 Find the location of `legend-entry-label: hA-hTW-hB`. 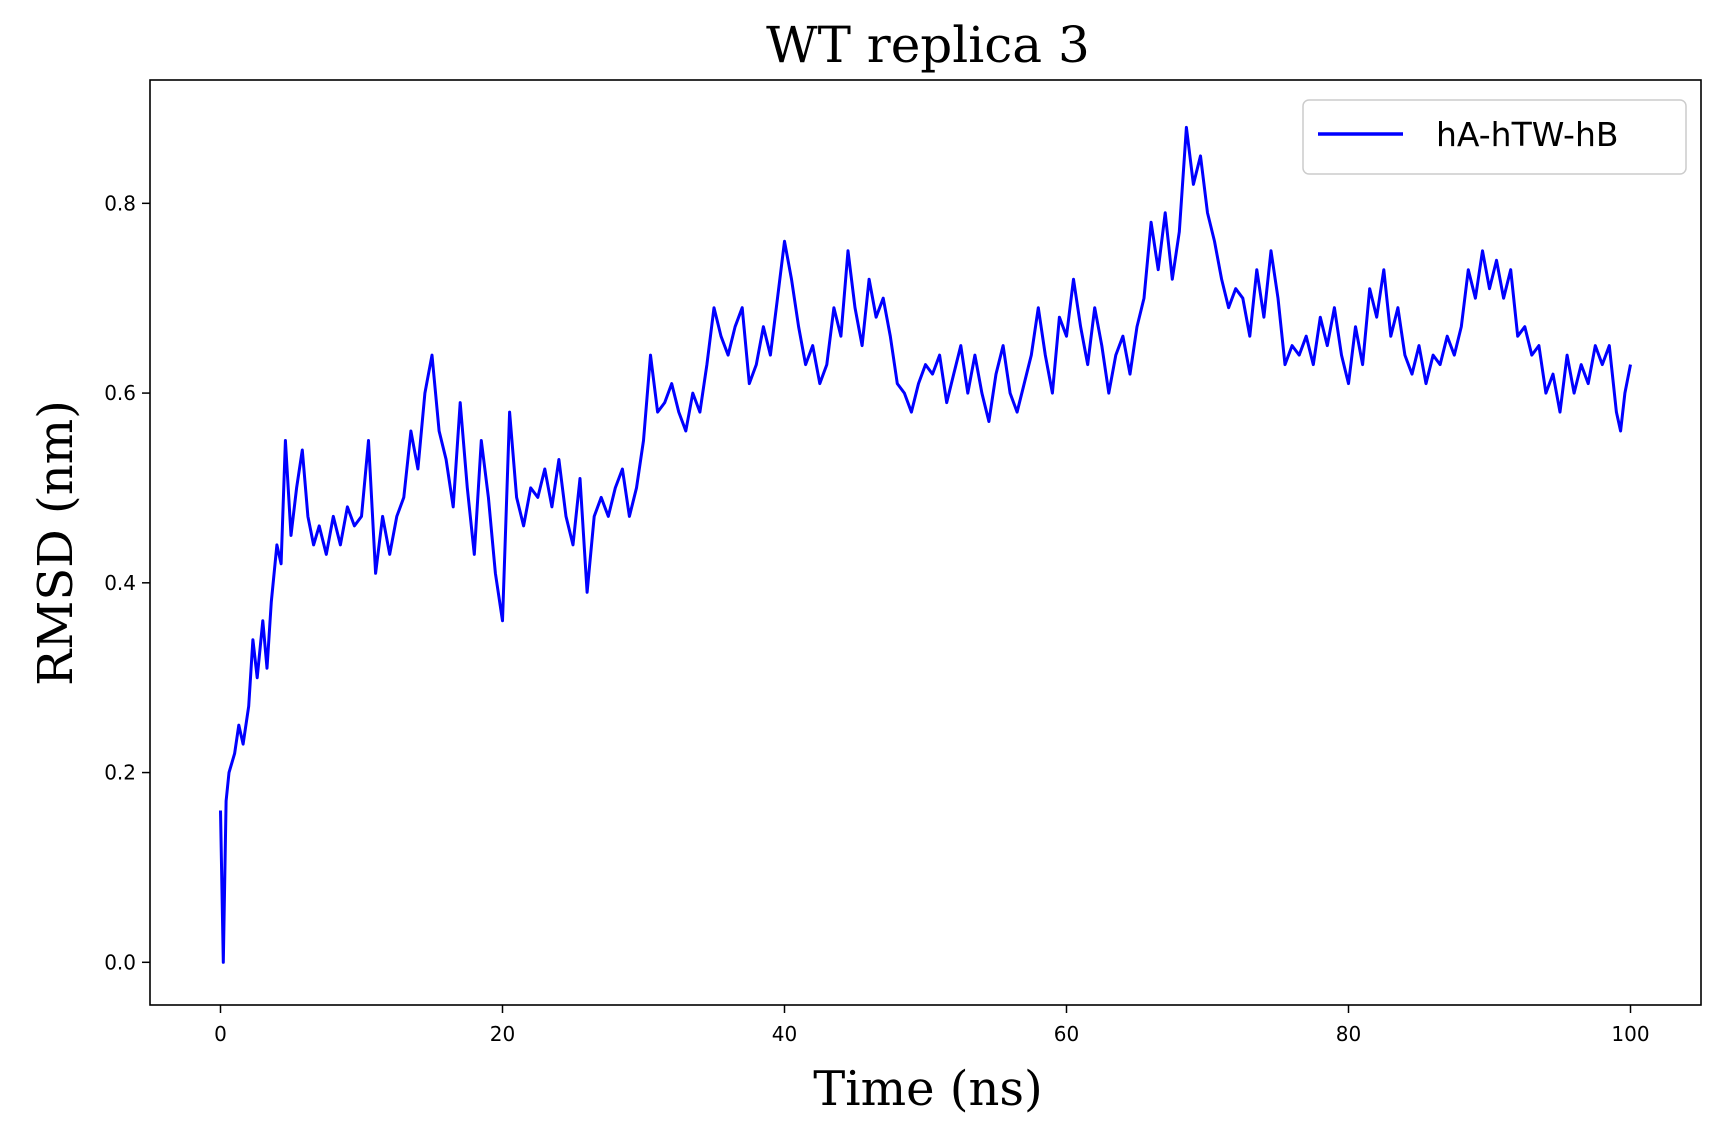

legend-entry-label: hA-hTW-hB is located at coordinates (1527, 134).